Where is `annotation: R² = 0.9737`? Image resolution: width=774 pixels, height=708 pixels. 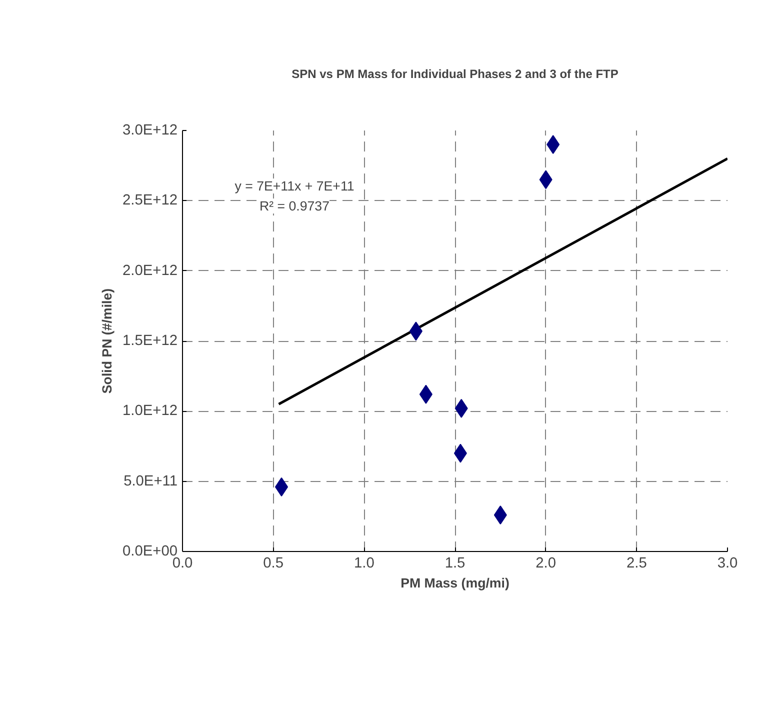
annotation: R² = 0.9737 is located at coordinates (294, 206).